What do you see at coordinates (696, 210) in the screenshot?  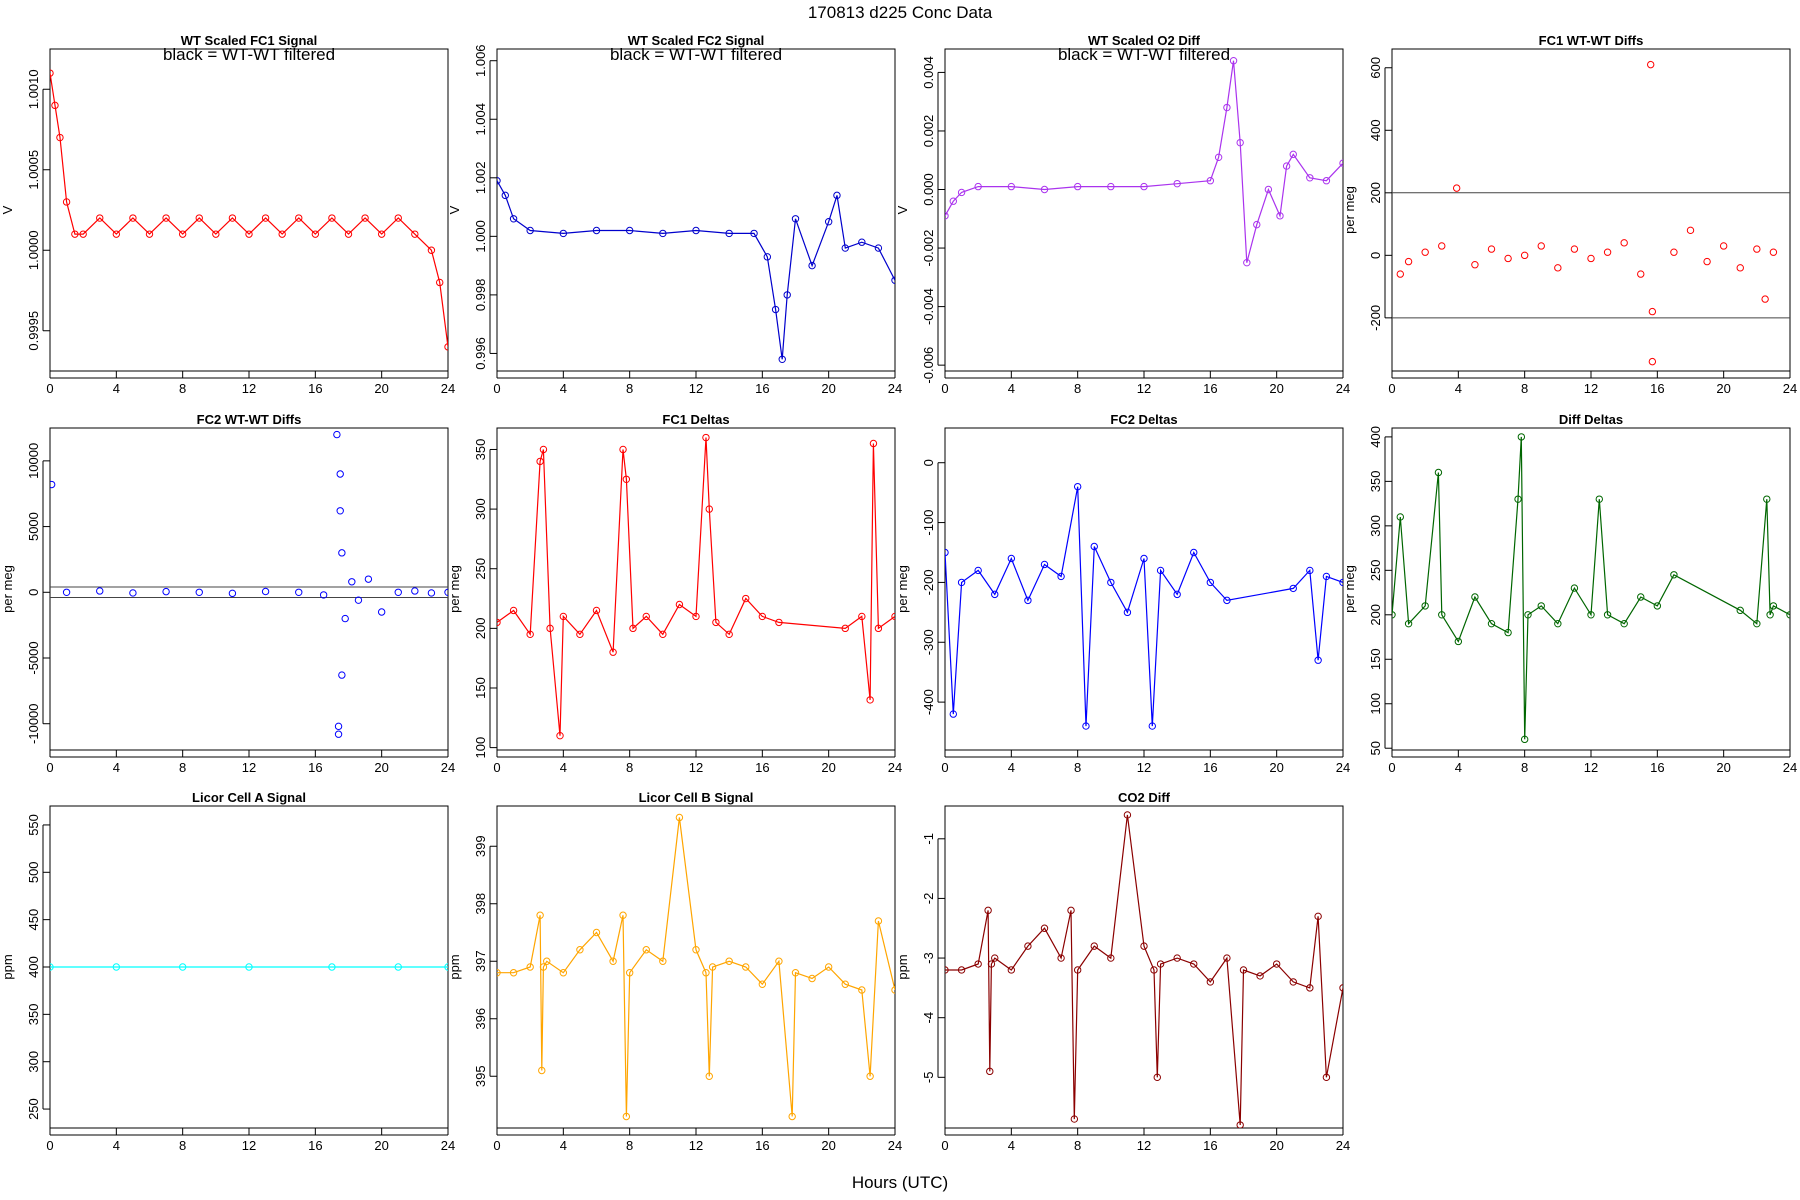 I see `plot-frame` at bounding box center [696, 210].